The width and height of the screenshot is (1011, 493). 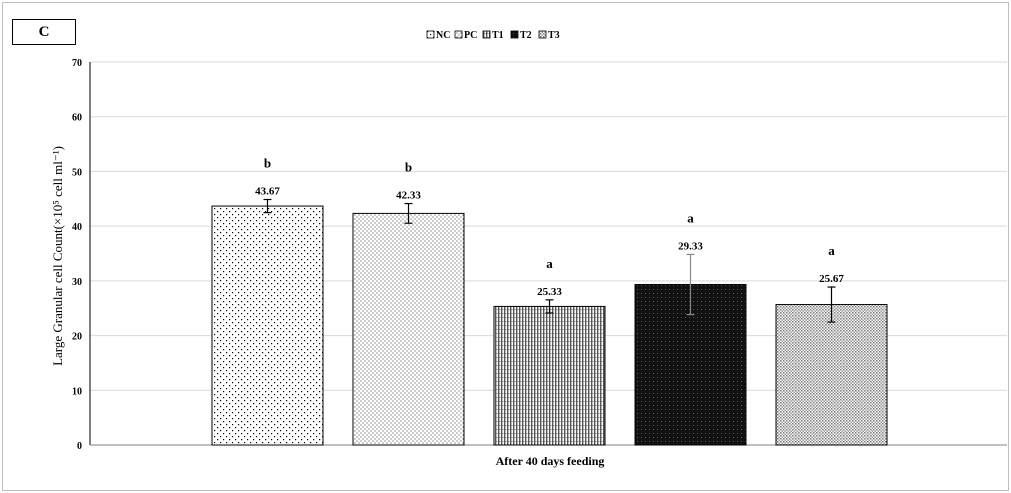 What do you see at coordinates (549, 375) in the screenshot?
I see `bar-t1` at bounding box center [549, 375].